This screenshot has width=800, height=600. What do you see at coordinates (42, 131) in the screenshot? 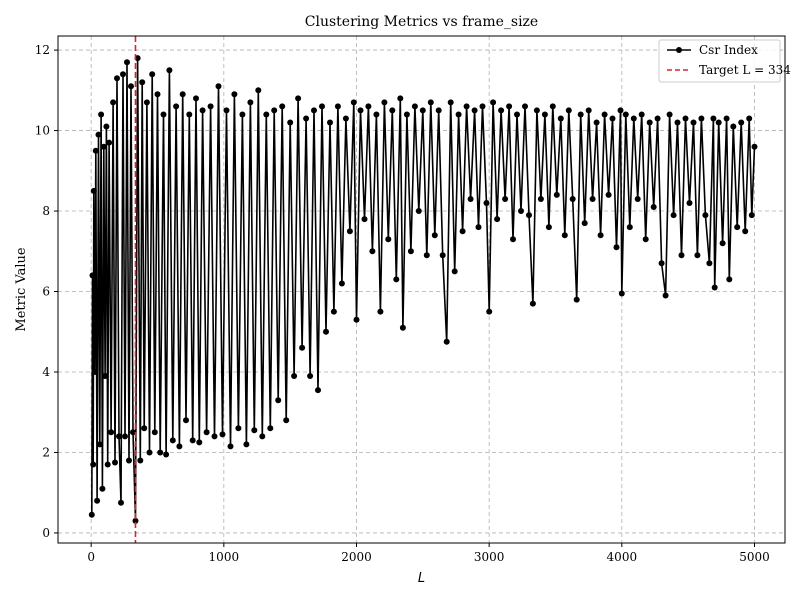
I see `y-tick-label: 10` at bounding box center [42, 131].